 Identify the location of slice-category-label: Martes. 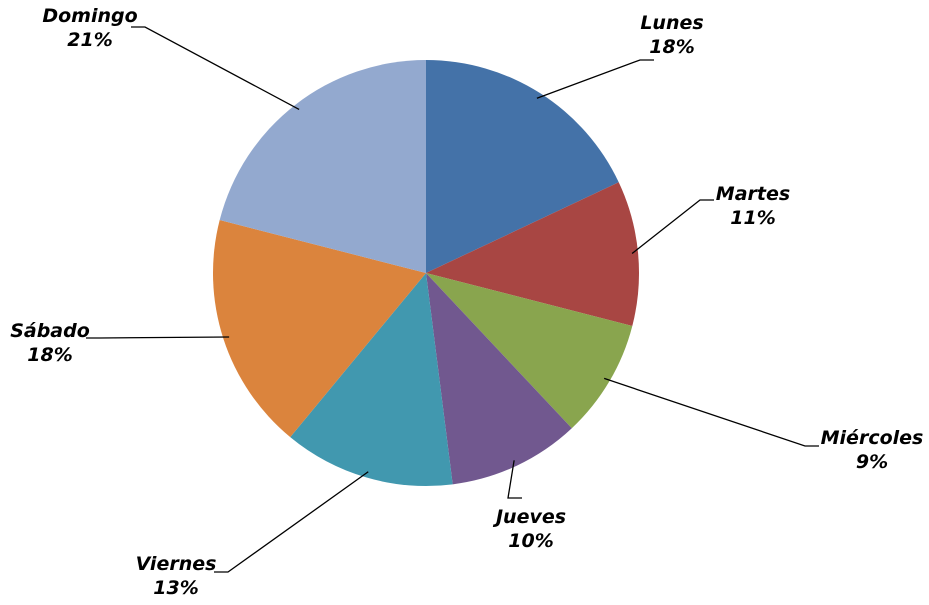
(753, 194).